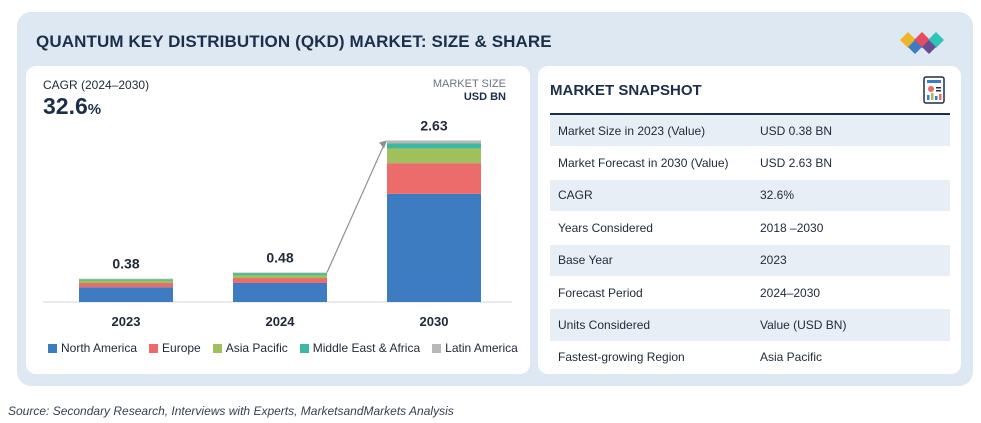 This screenshot has height=423, width=981. What do you see at coordinates (655, 196) in the screenshot?
I see `snapshot-key: CAGR` at bounding box center [655, 196].